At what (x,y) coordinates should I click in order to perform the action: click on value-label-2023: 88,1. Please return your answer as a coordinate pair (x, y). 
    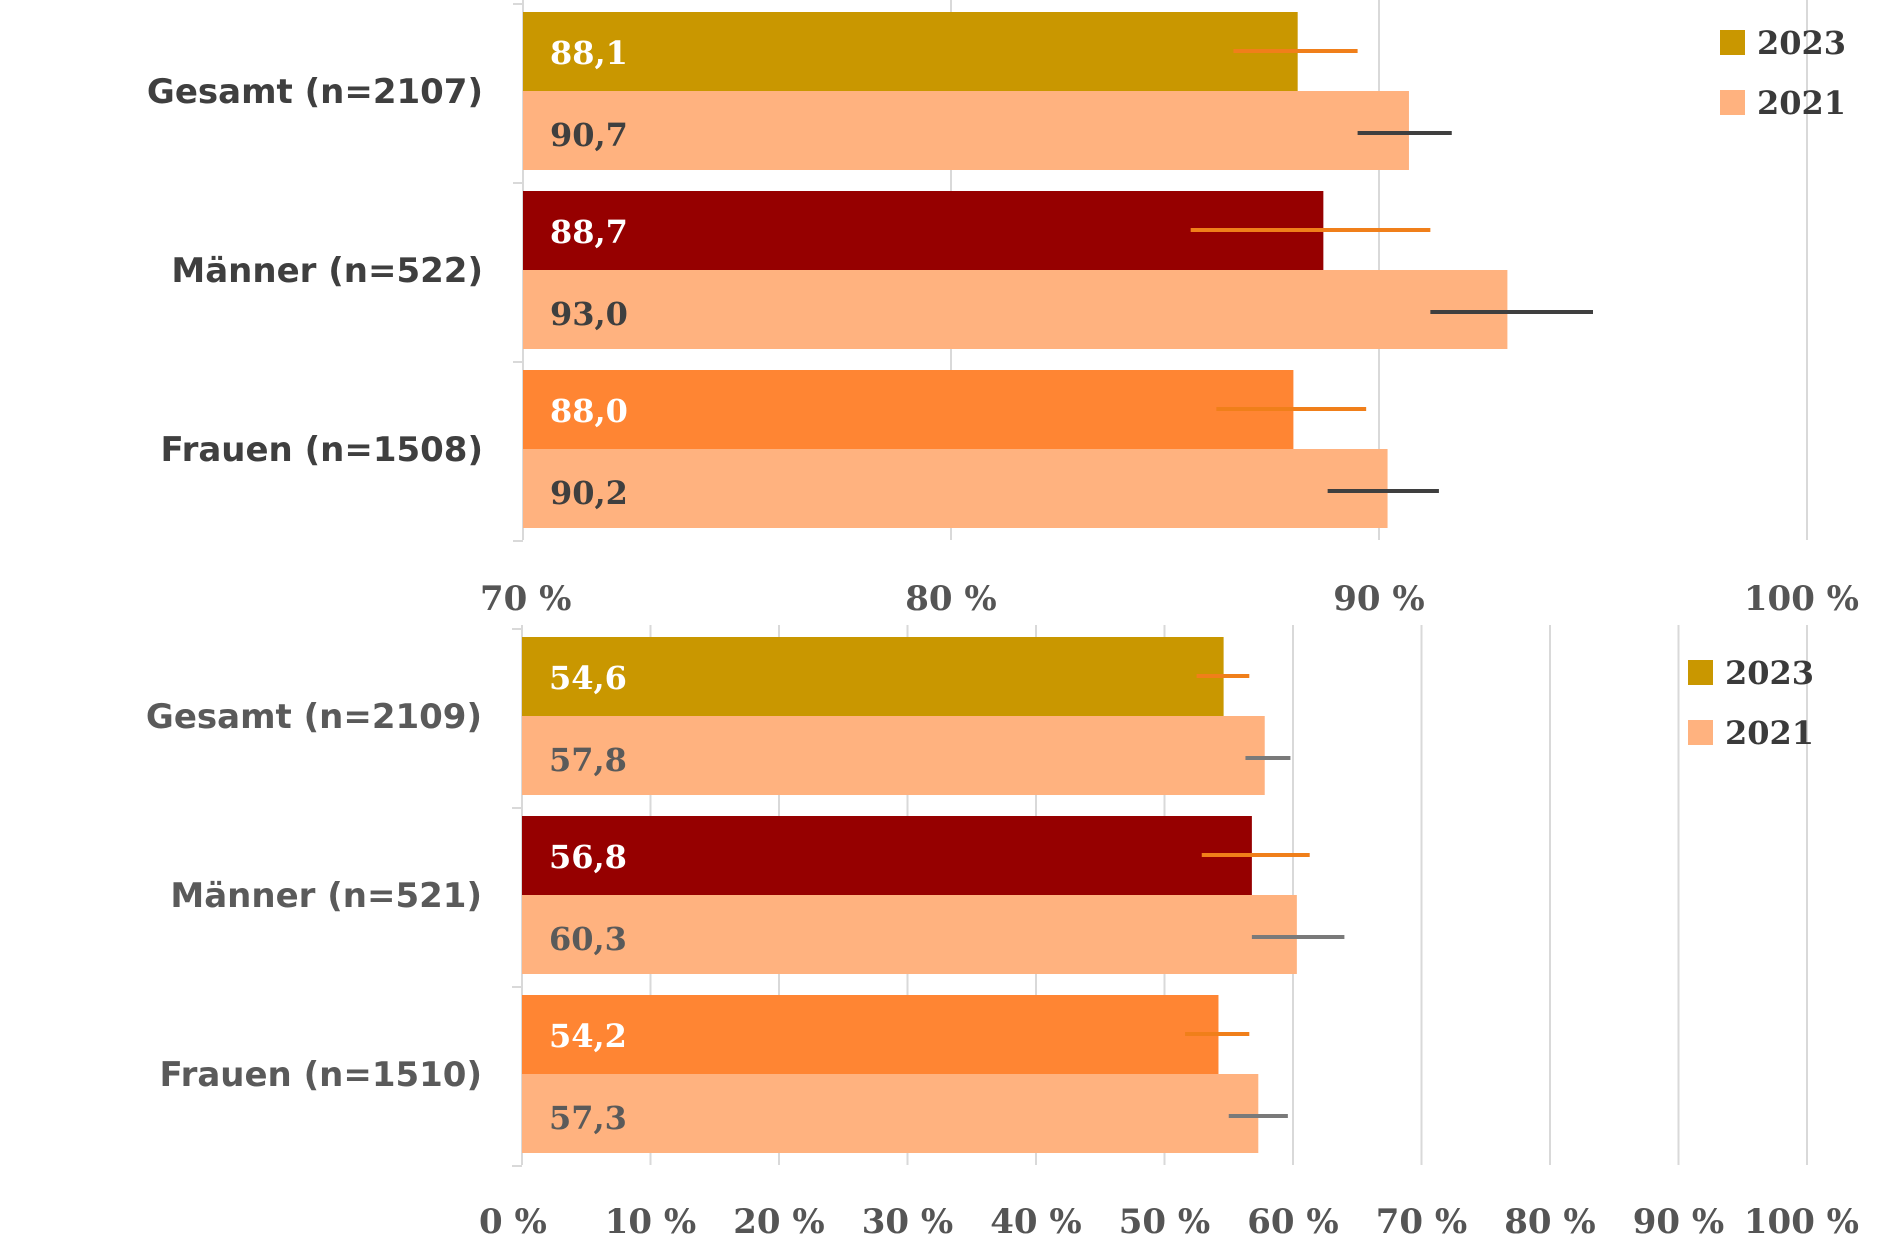
    Looking at the image, I should click on (589, 53).